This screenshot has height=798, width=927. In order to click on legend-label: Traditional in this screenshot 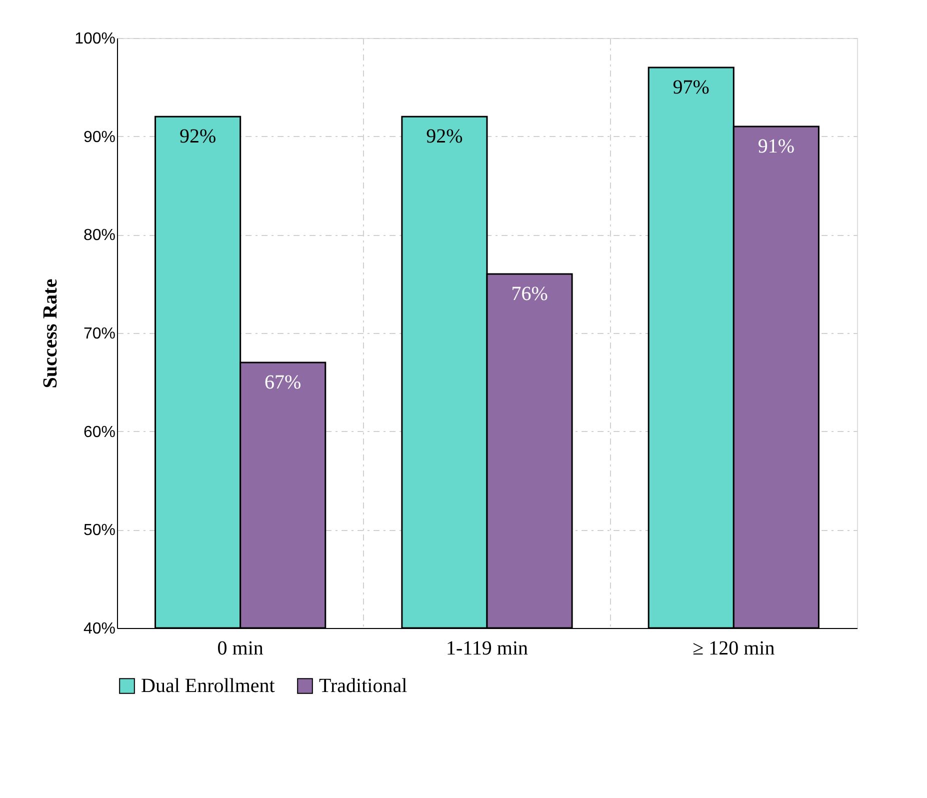, I will do `click(363, 686)`.